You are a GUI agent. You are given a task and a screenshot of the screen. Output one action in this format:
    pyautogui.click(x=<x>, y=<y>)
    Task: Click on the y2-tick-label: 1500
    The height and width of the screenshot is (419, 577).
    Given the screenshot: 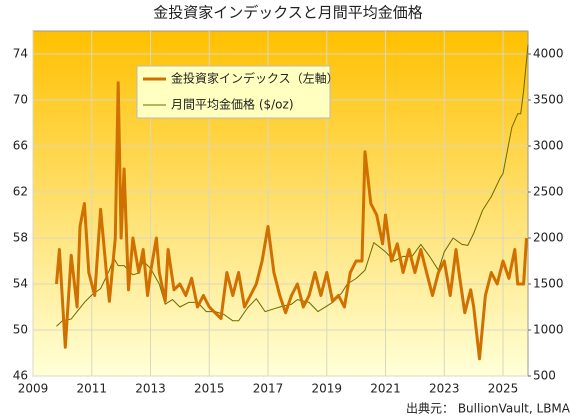 What is the action you would take?
    pyautogui.click(x=548, y=284)
    